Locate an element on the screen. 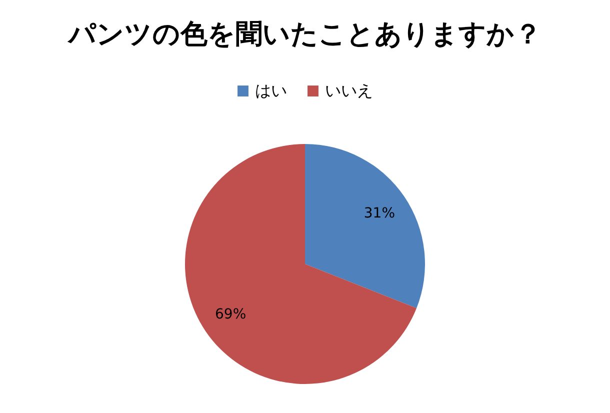 This screenshot has width=610, height=413. pie-slice is located at coordinates (365, 226).